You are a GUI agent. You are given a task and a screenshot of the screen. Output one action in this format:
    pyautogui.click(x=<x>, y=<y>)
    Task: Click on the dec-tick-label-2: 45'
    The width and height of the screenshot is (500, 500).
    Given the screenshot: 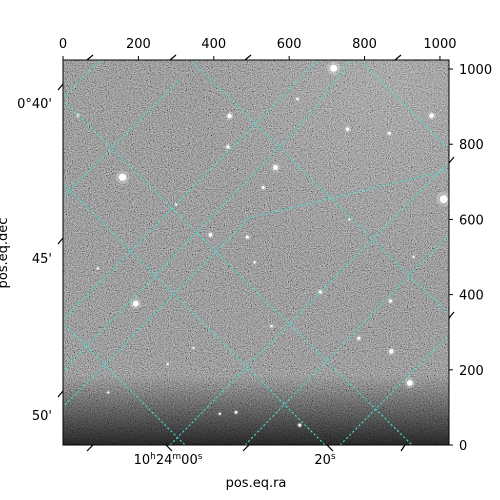 What is the action you would take?
    pyautogui.click(x=42, y=259)
    